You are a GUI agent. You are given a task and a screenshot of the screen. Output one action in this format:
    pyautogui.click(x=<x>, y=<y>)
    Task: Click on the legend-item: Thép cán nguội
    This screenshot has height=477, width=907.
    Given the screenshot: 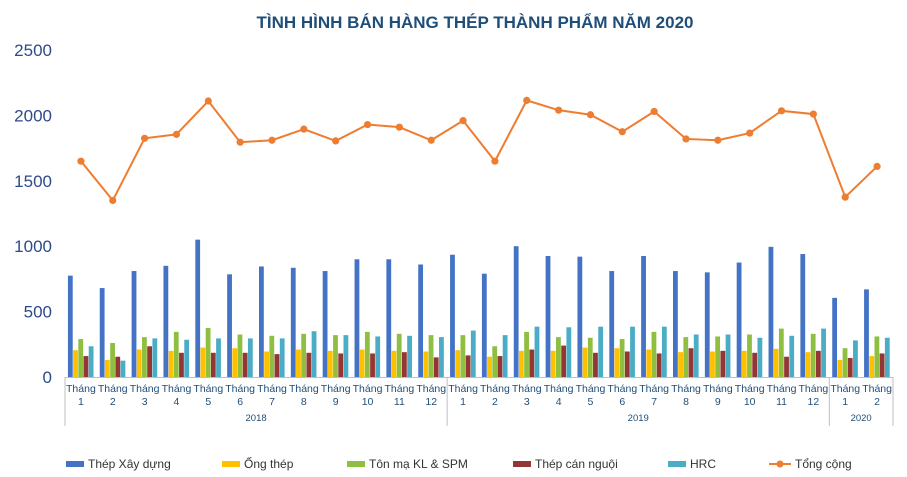 What is the action you would take?
    pyautogui.click(x=565, y=464)
    